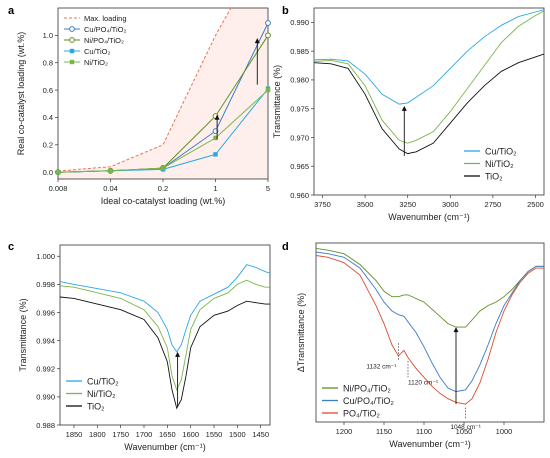 This screenshot has height=458, width=550. Describe the element at coordinates (365, 204) in the screenshot. I see `x-tick-label-1: 3500` at that location.